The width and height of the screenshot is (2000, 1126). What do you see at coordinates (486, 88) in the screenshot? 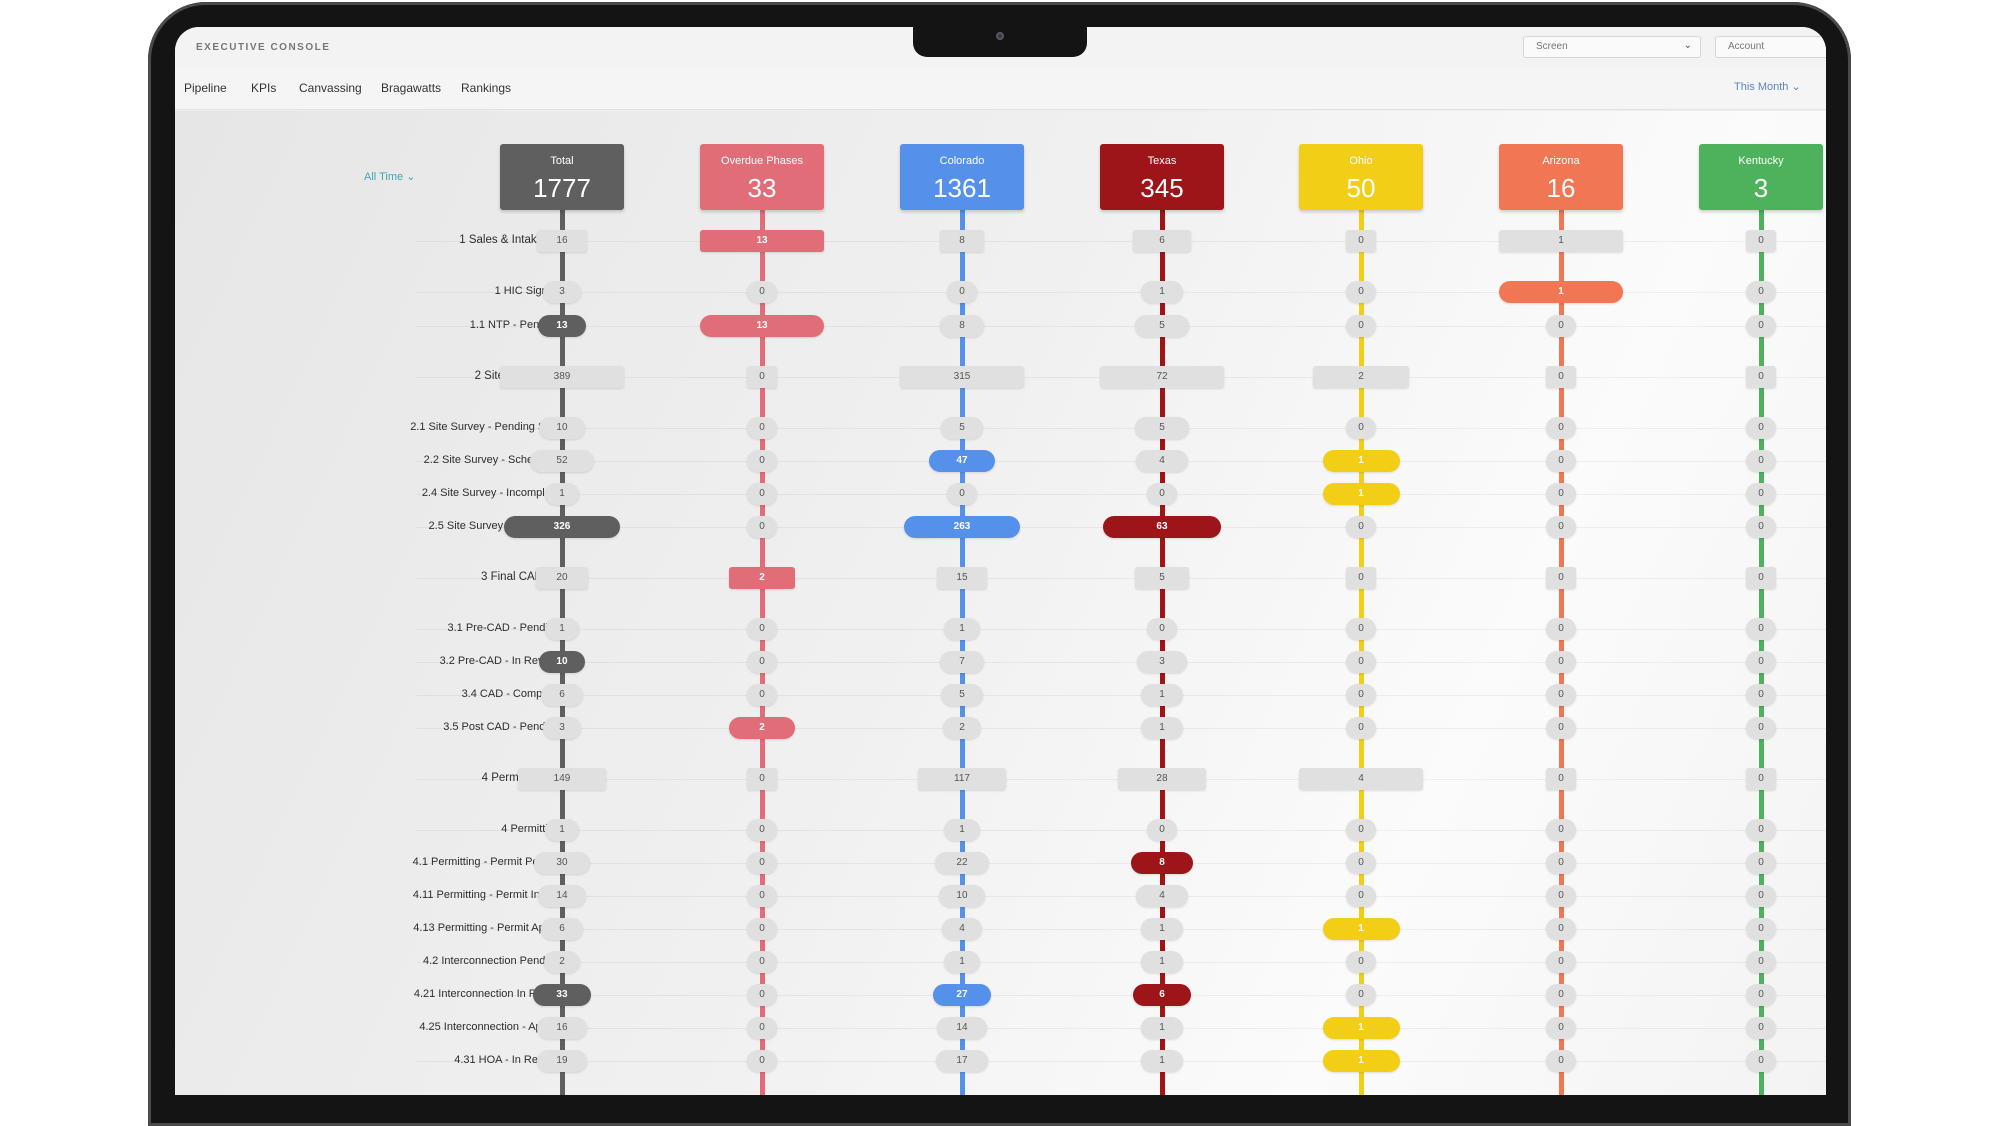
I see `tab-rankings: Rankings` at bounding box center [486, 88].